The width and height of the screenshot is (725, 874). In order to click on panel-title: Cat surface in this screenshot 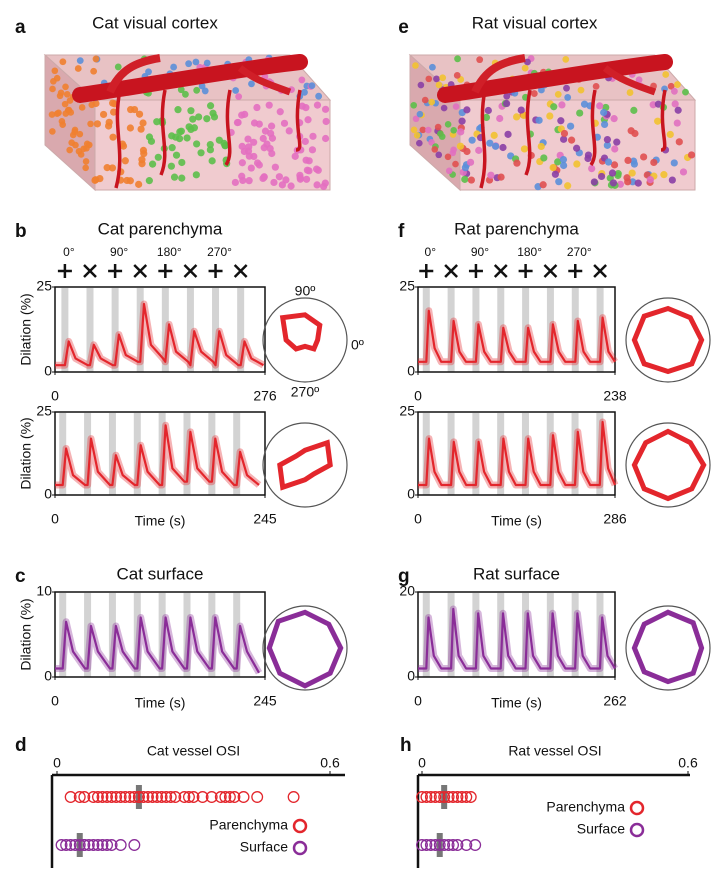, I will do `click(160, 573)`.